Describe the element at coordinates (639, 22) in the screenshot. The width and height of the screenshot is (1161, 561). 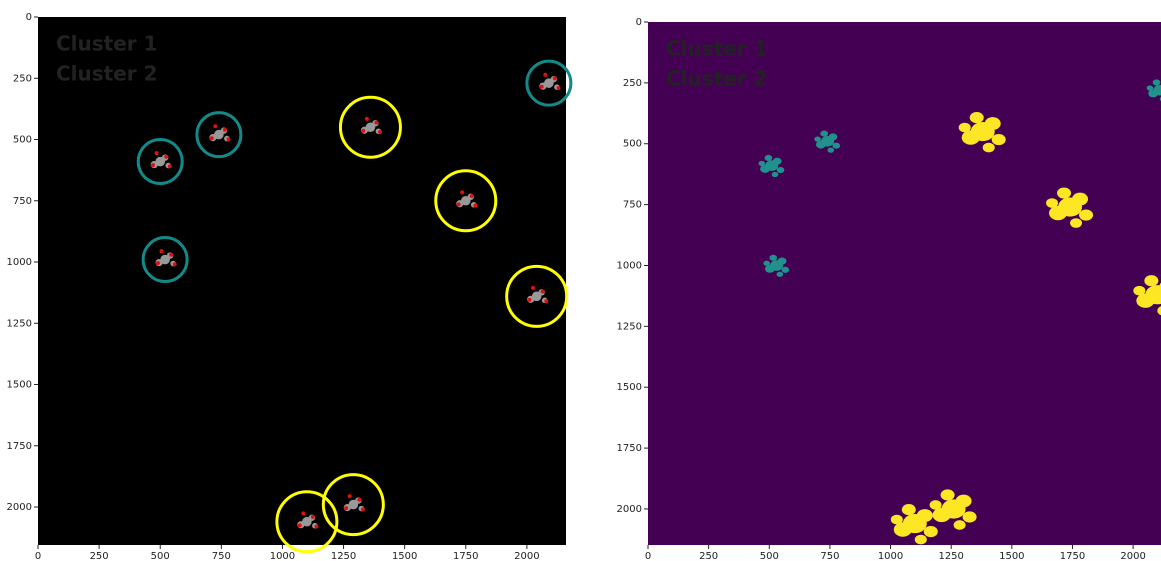
I see `y-tick-label: 0` at that location.